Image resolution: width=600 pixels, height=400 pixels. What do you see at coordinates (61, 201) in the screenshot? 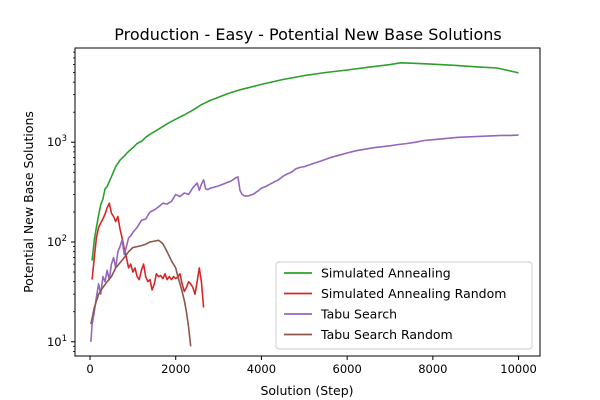
I see `y-axis-ticks: 10¹ 10² 10³` at bounding box center [61, 201].